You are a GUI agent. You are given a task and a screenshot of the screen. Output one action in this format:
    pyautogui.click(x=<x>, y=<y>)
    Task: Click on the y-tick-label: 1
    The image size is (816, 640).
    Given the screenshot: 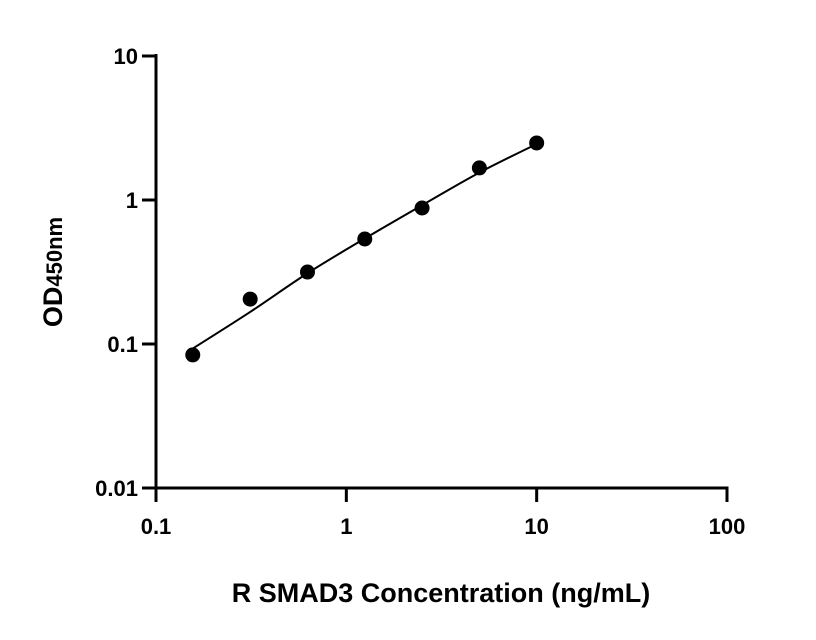 What is the action you would take?
    pyautogui.click(x=132, y=200)
    